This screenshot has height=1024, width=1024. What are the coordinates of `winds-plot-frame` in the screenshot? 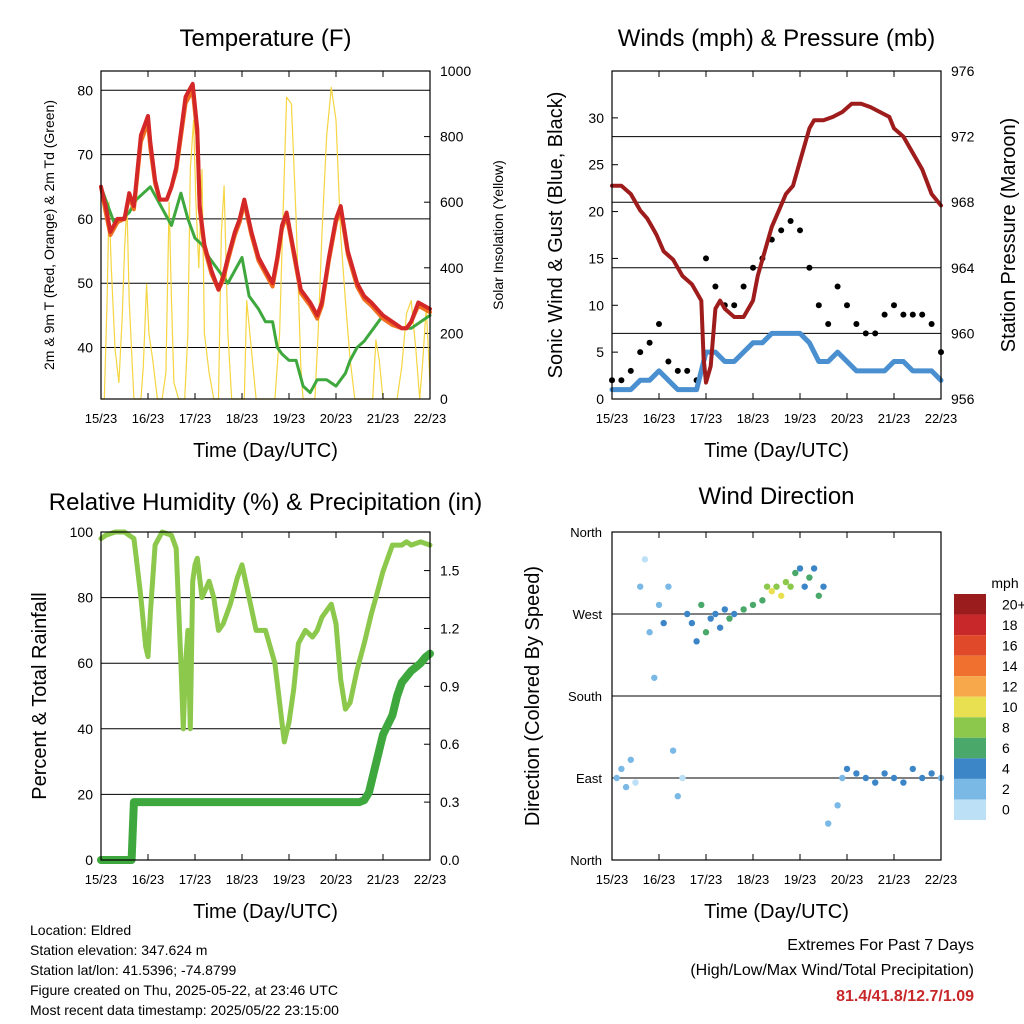 It's located at (776, 235).